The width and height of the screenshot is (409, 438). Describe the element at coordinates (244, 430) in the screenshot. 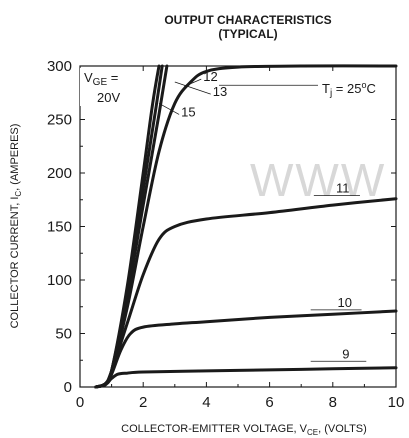

I see `x-axis-label: COLLECTOR-EMITTER VOLTAGE, VCE, (VOLTS)` at that location.